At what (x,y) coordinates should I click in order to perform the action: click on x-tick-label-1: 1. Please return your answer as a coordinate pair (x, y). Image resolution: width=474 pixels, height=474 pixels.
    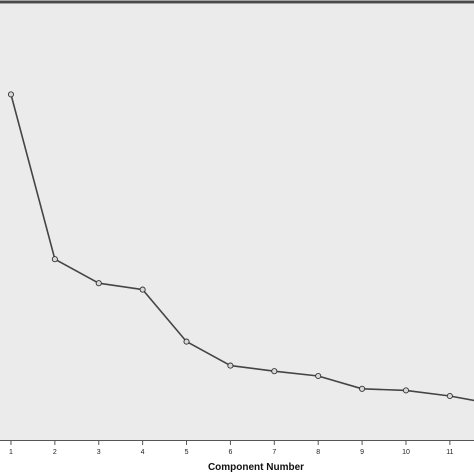
    Looking at the image, I should click on (11, 452).